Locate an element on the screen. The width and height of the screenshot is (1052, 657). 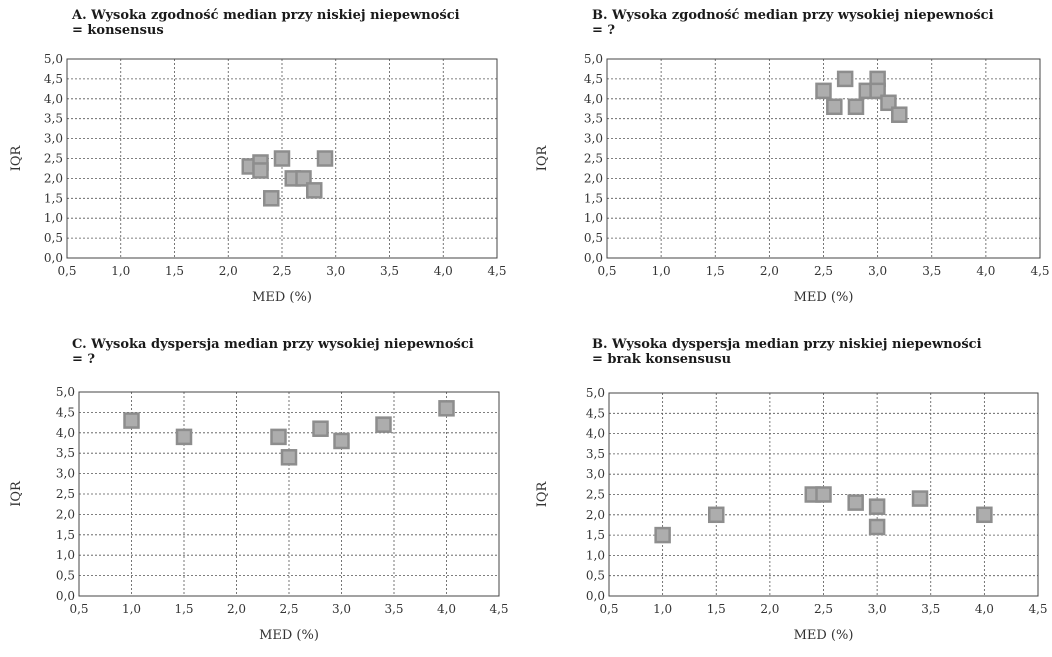
plot-area-frame is located at coordinates (289, 494).